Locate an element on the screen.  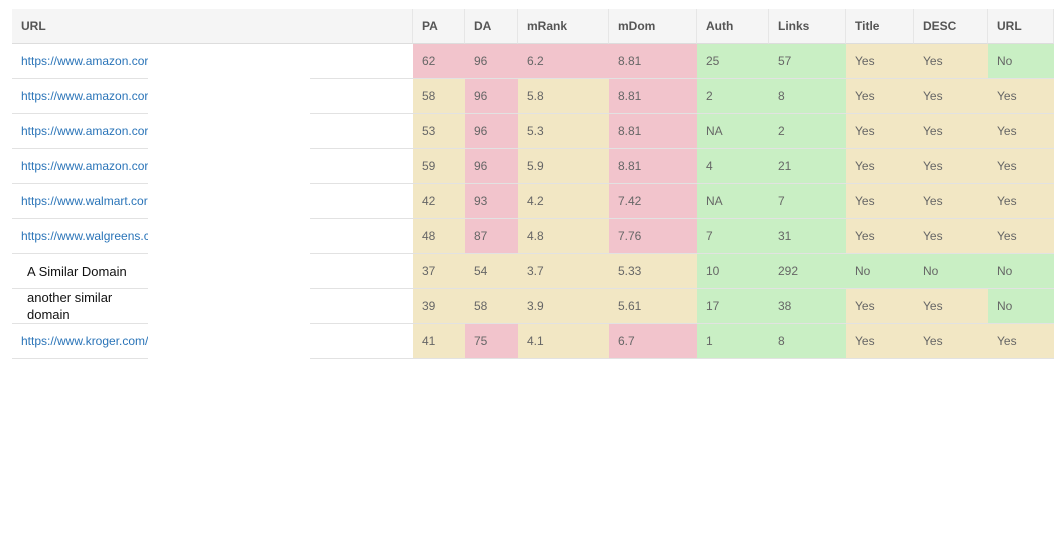
url-text: A Similar Domain is located at coordinates (77, 271).